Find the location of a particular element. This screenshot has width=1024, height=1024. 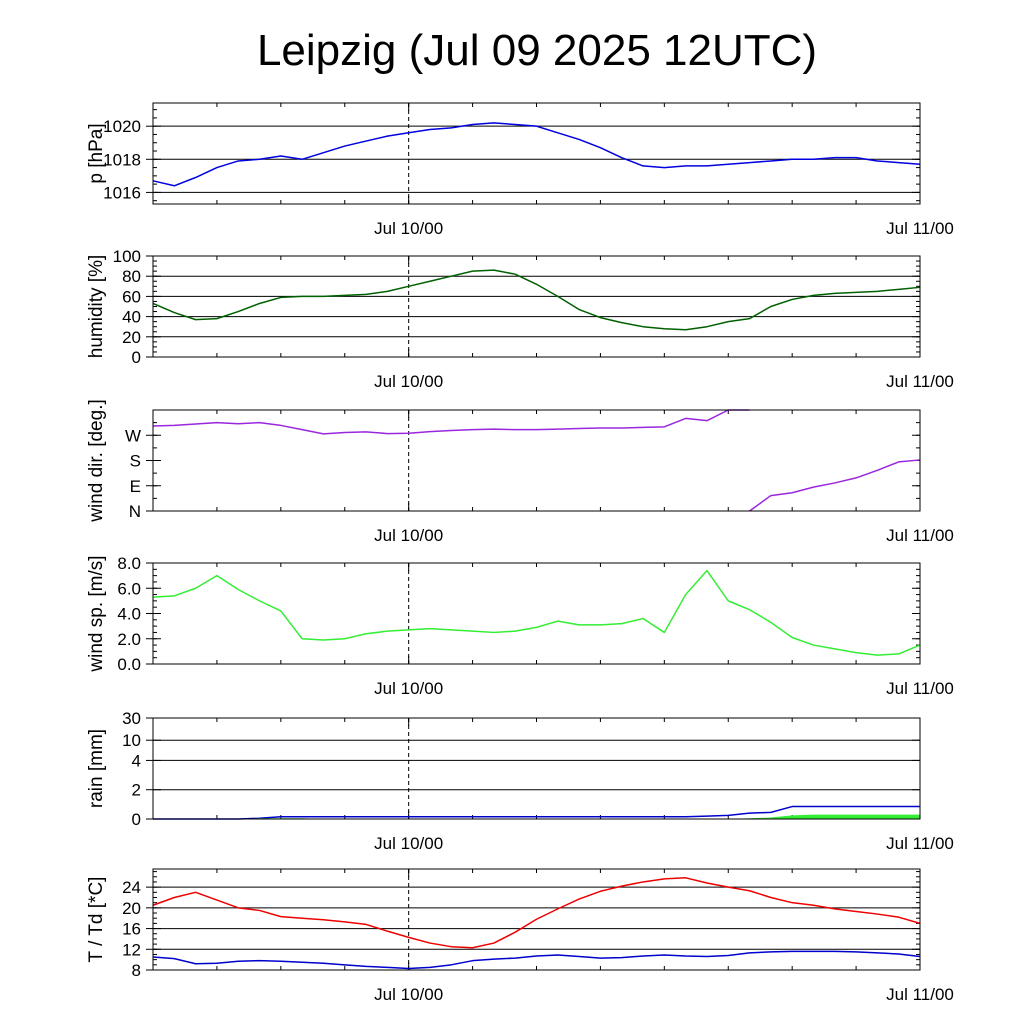

y-tick-label: 16 is located at coordinates (131, 929).